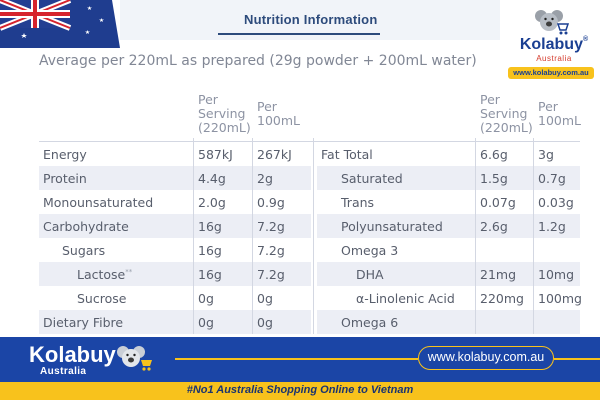 The width and height of the screenshot is (600, 400). What do you see at coordinates (347, 154) in the screenshot?
I see `nutrient-name: Fat Total` at bounding box center [347, 154].